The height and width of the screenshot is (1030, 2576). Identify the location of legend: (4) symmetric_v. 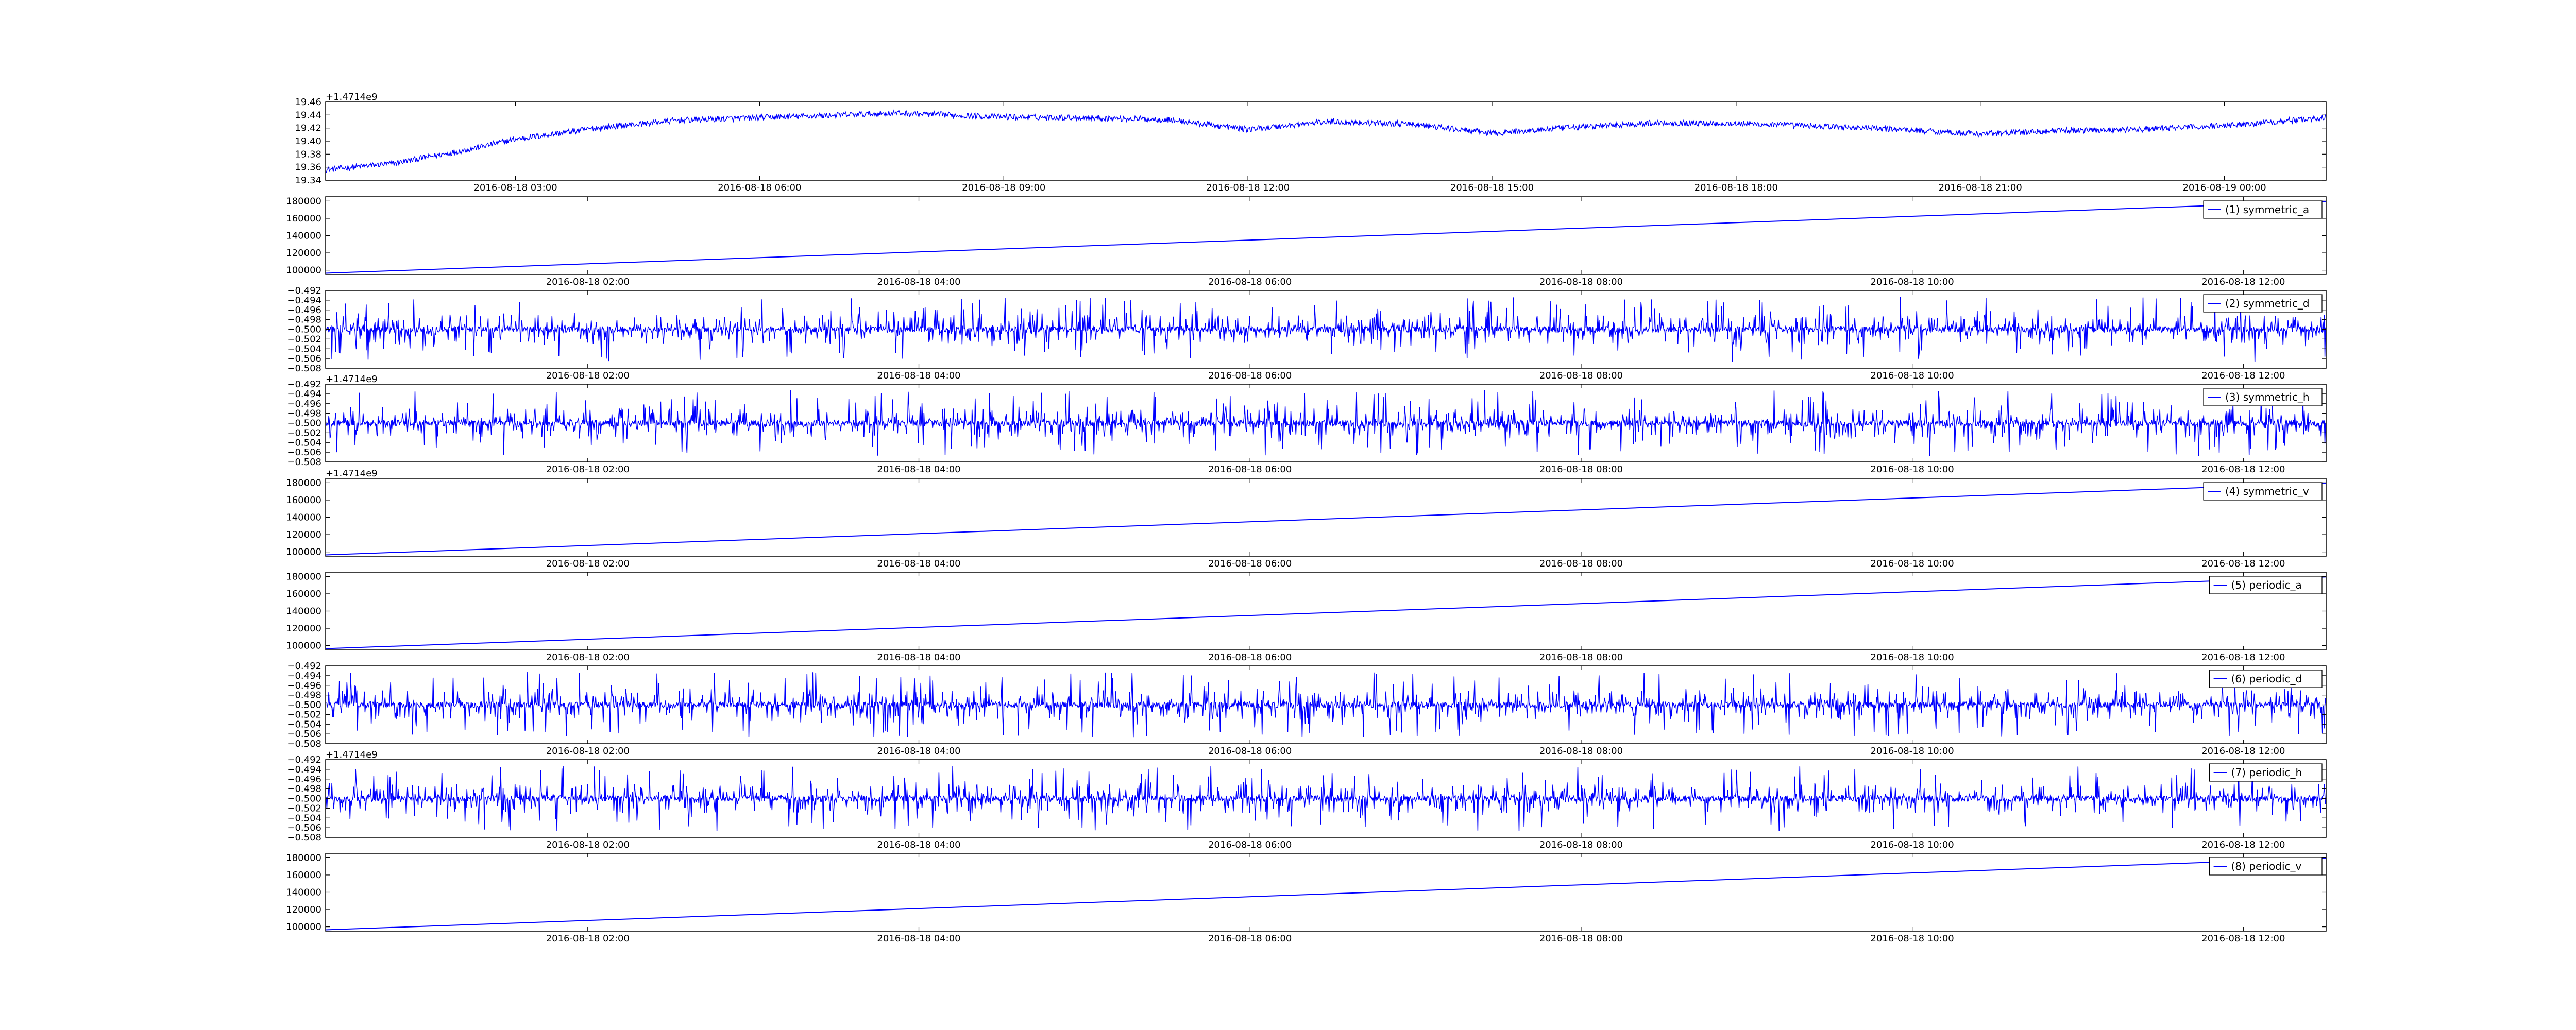
(2263, 491).